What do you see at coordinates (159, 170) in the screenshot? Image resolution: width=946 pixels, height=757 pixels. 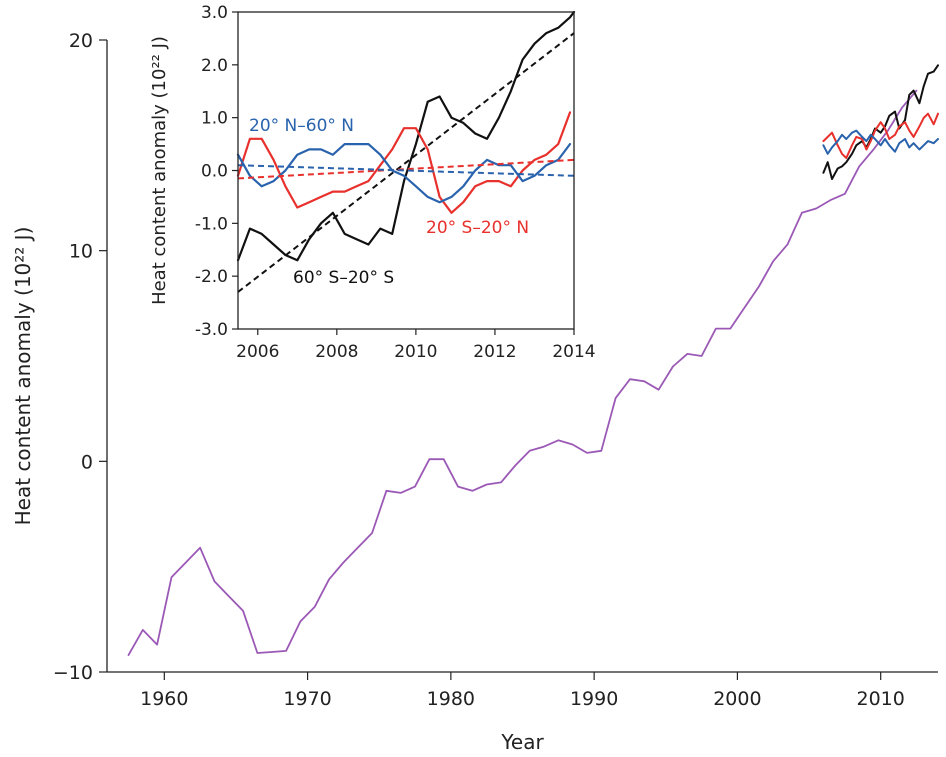 I see `inset-y-axis-title: Heat content anomaly (10²² J)` at bounding box center [159, 170].